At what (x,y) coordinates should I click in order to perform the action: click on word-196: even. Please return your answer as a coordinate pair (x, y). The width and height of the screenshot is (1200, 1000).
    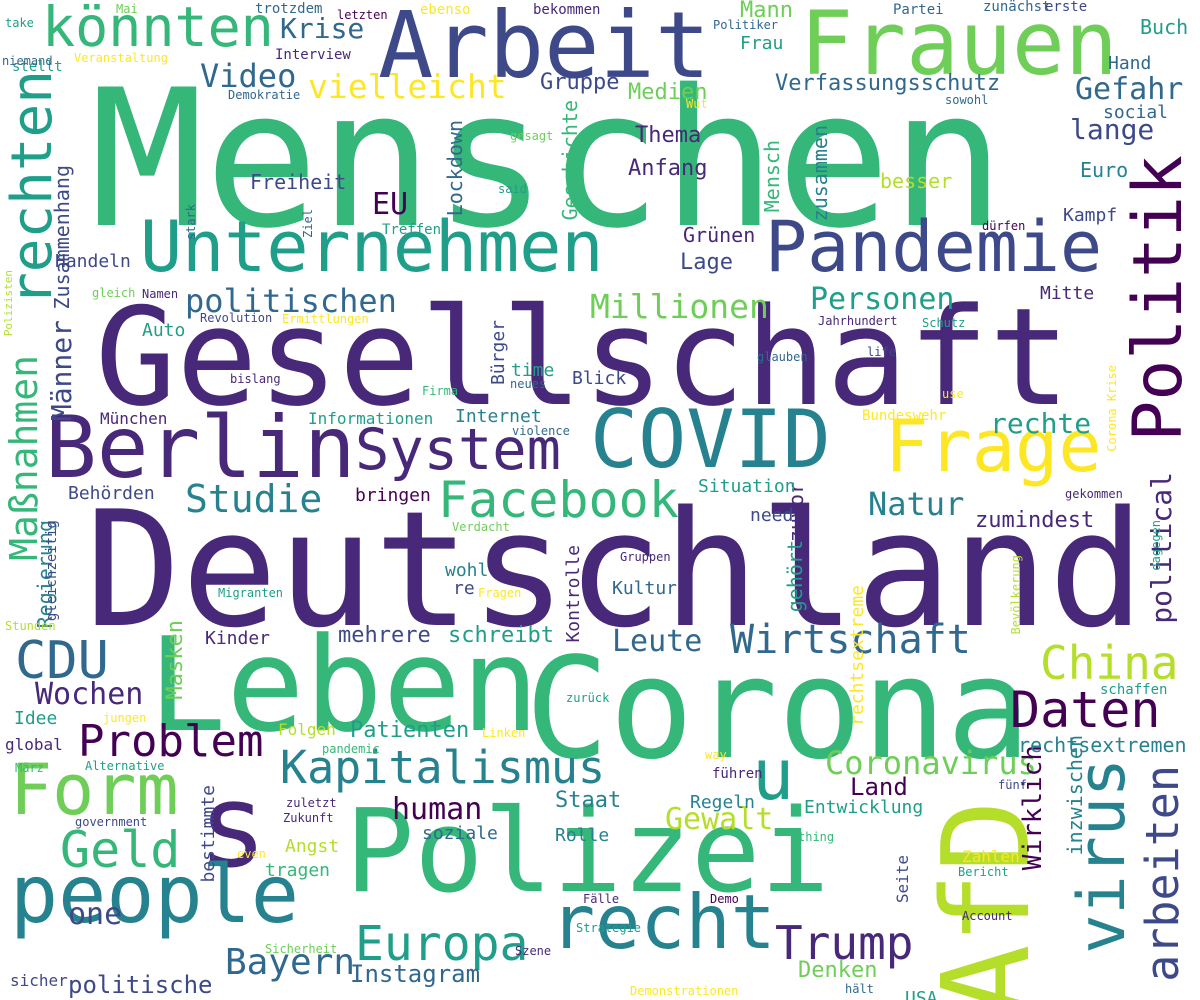
    Looking at the image, I should click on (251, 854).